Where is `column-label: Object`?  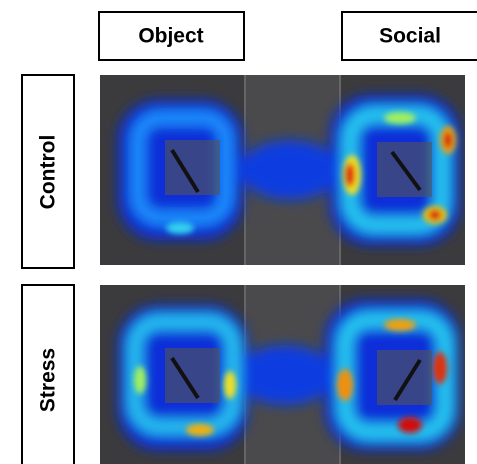 column-label: Object is located at coordinates (170, 36).